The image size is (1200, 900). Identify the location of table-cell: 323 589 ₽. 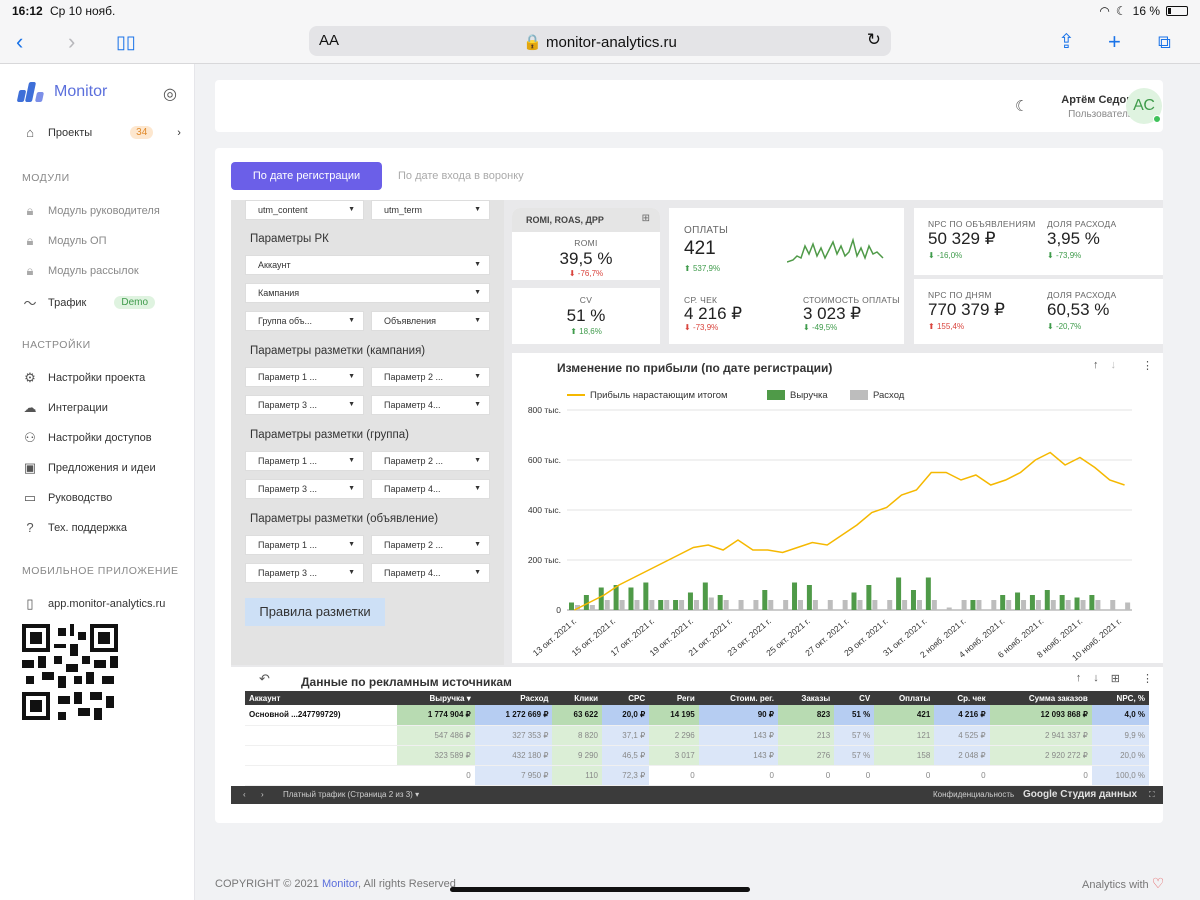
(436, 755).